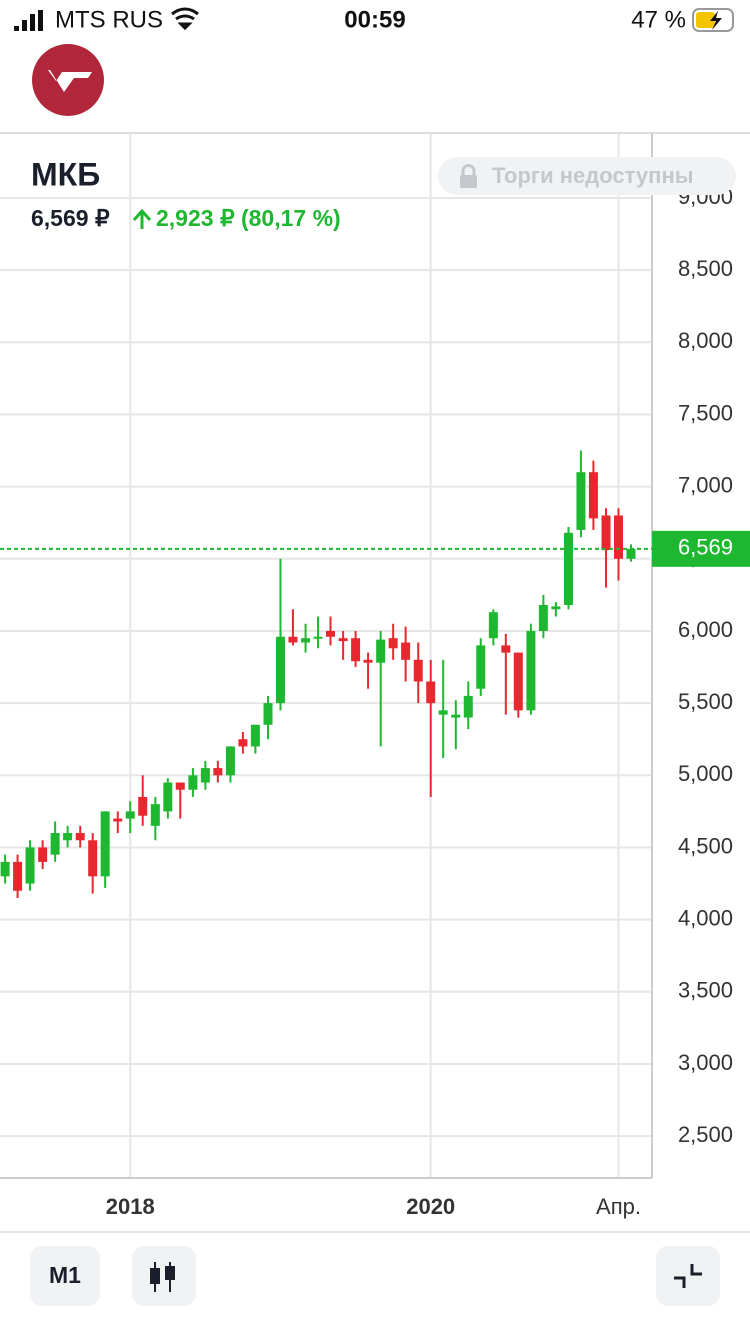 The width and height of the screenshot is (750, 1339). Describe the element at coordinates (705, 1134) in the screenshot. I see `y-tick-label: 2,500` at that location.